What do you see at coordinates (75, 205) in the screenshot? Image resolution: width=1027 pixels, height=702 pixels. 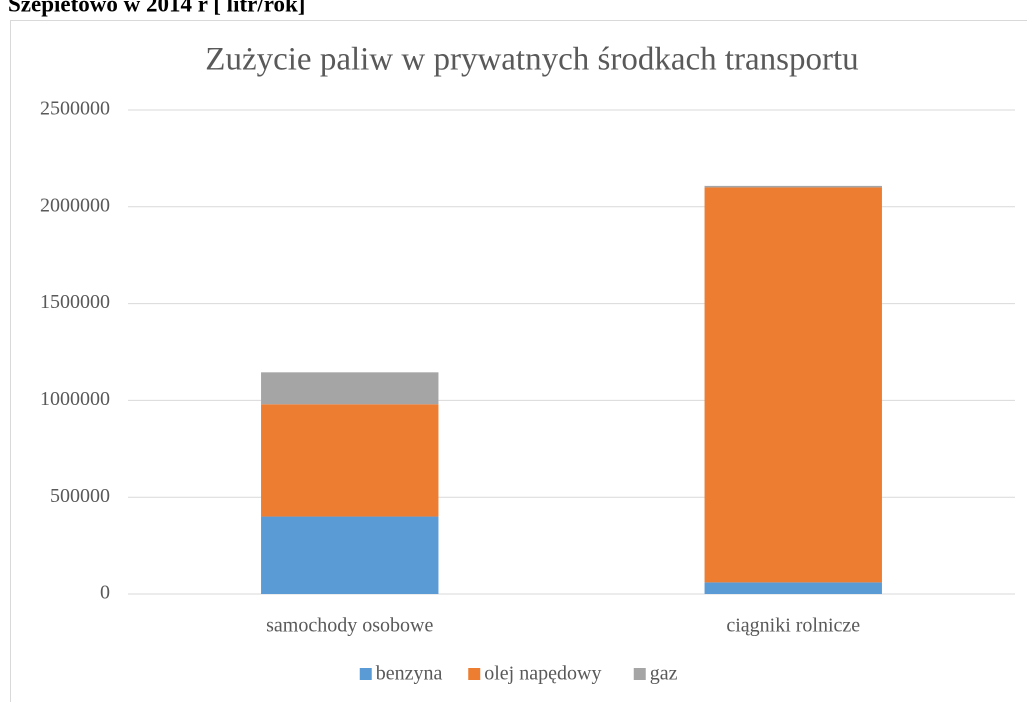 I see `y-tick-label: 2000000` at bounding box center [75, 205].